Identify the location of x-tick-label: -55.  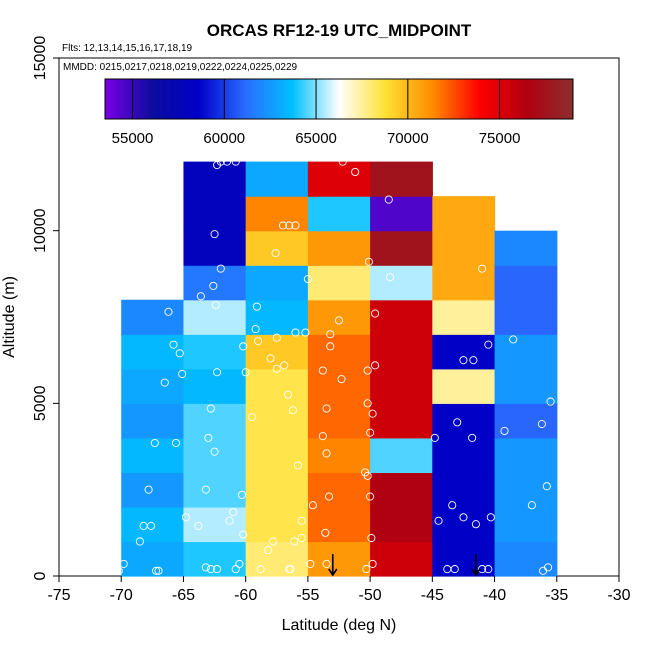
(307, 595).